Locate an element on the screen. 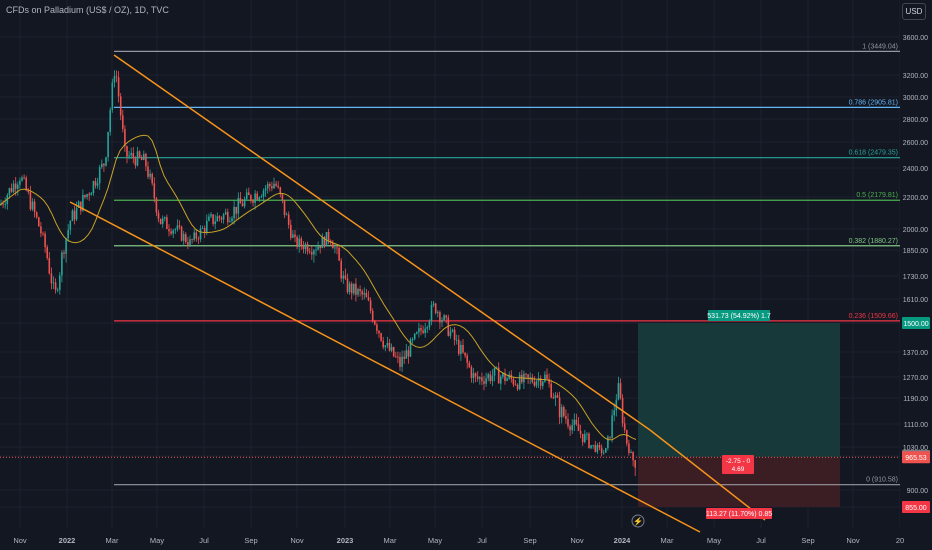 The height and width of the screenshot is (550, 932). time-tick-label: Sep is located at coordinates (250, 540).